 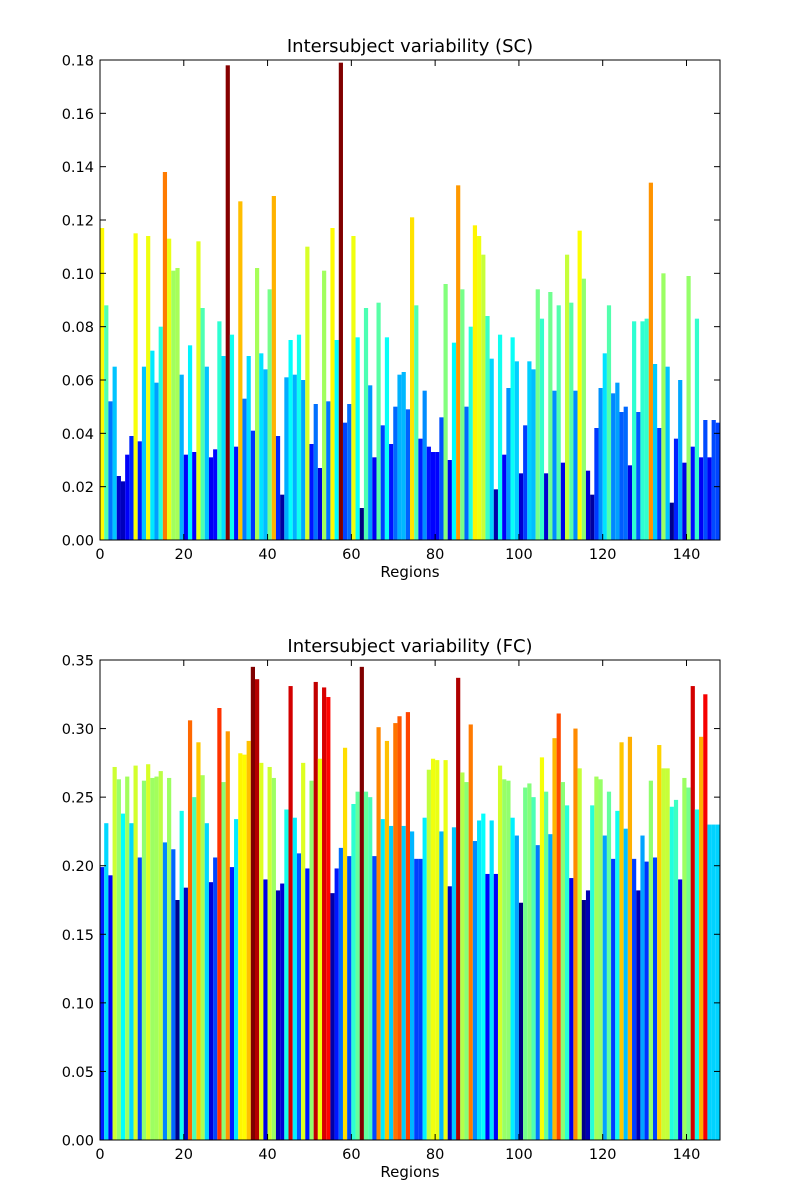 I want to click on fc-chart-title: Intersubject variability (FC), so click(x=409, y=646).